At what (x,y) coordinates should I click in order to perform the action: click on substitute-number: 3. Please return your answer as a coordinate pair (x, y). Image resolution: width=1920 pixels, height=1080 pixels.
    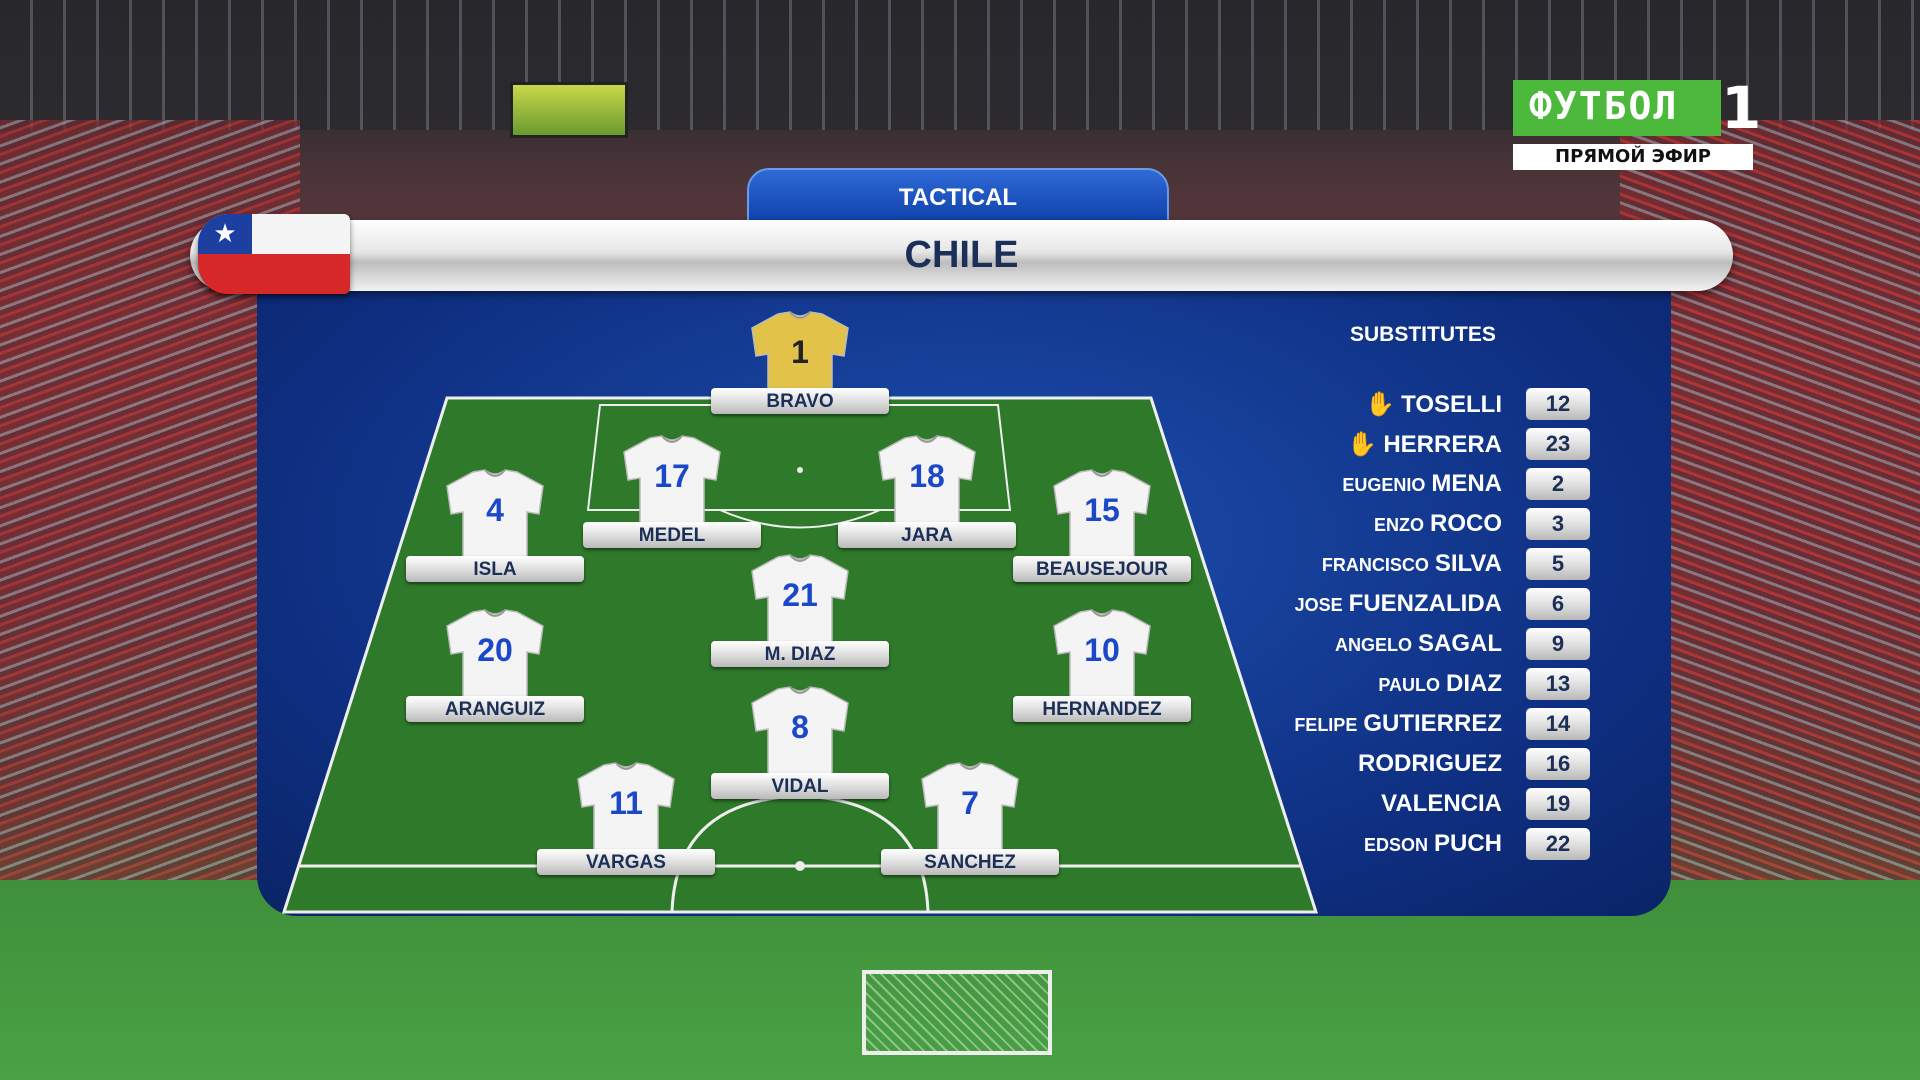
    Looking at the image, I should click on (1558, 524).